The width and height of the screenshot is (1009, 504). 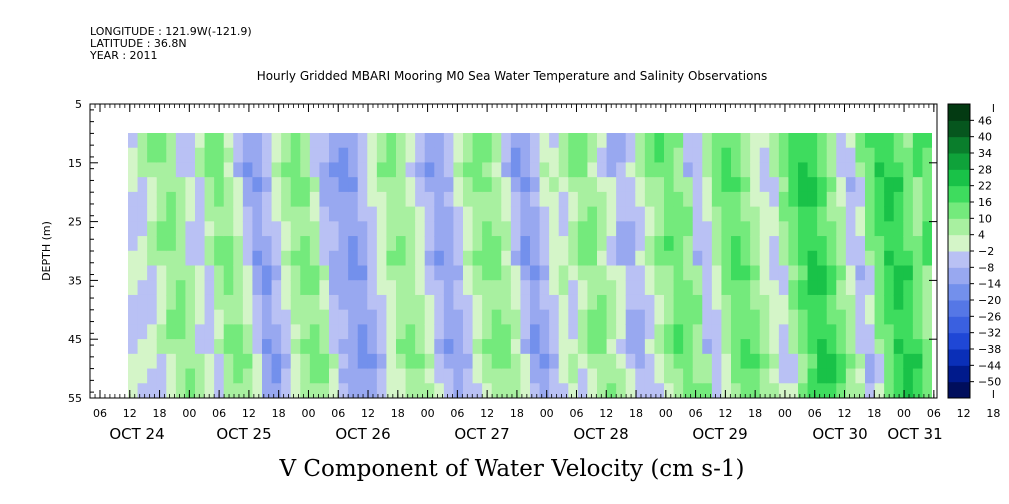 I want to click on x-hour-label: 12, so click(x=725, y=413).